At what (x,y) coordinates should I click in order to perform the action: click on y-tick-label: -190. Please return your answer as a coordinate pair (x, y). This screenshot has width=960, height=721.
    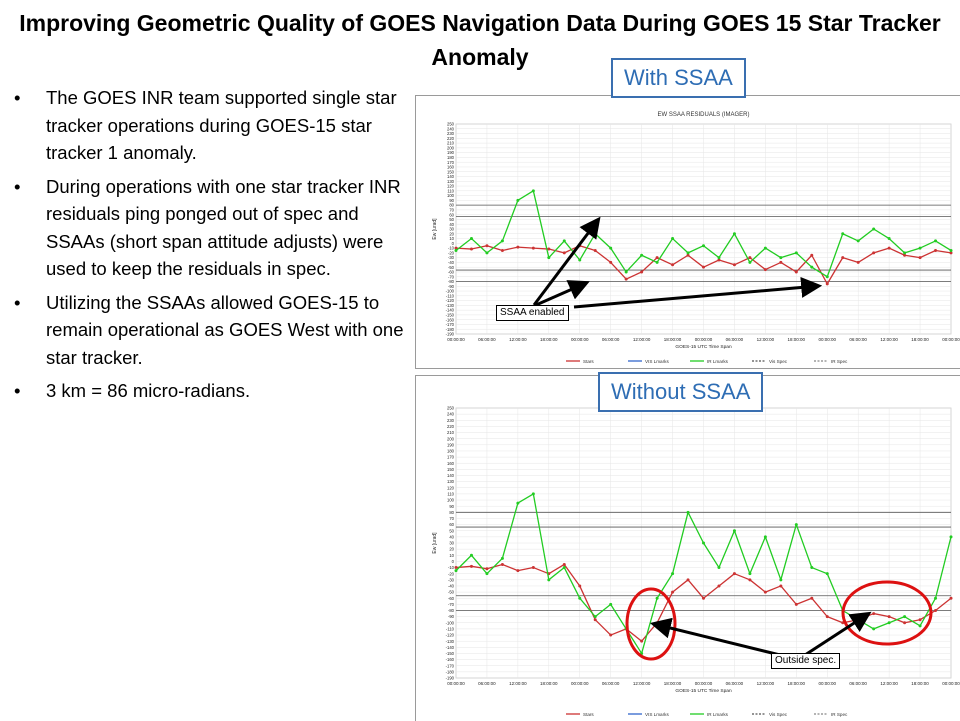
    Looking at the image, I should click on (450, 334).